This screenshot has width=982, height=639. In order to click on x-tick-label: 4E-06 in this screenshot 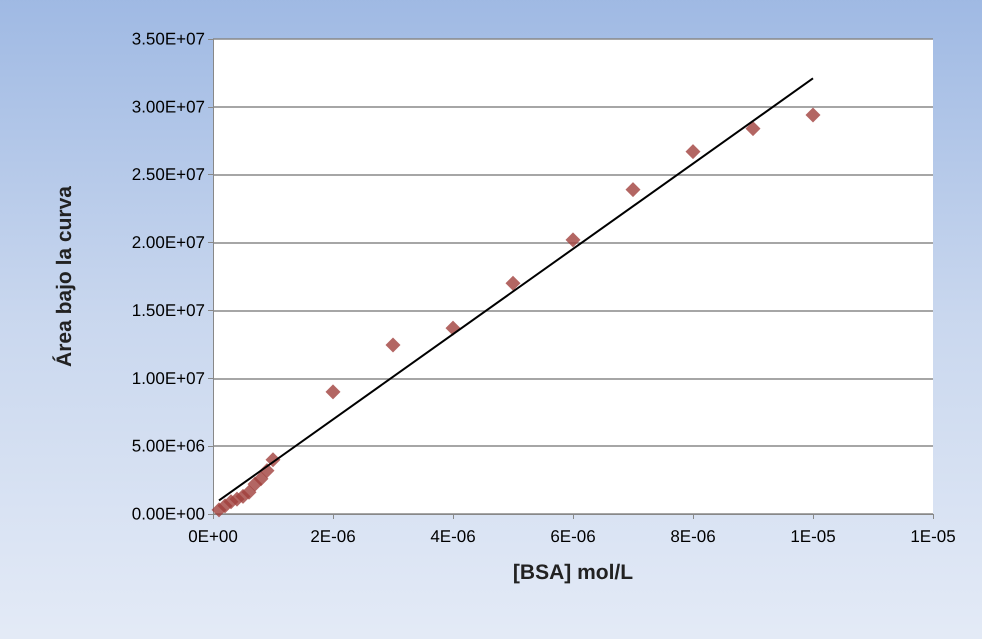, I will do `click(453, 536)`.